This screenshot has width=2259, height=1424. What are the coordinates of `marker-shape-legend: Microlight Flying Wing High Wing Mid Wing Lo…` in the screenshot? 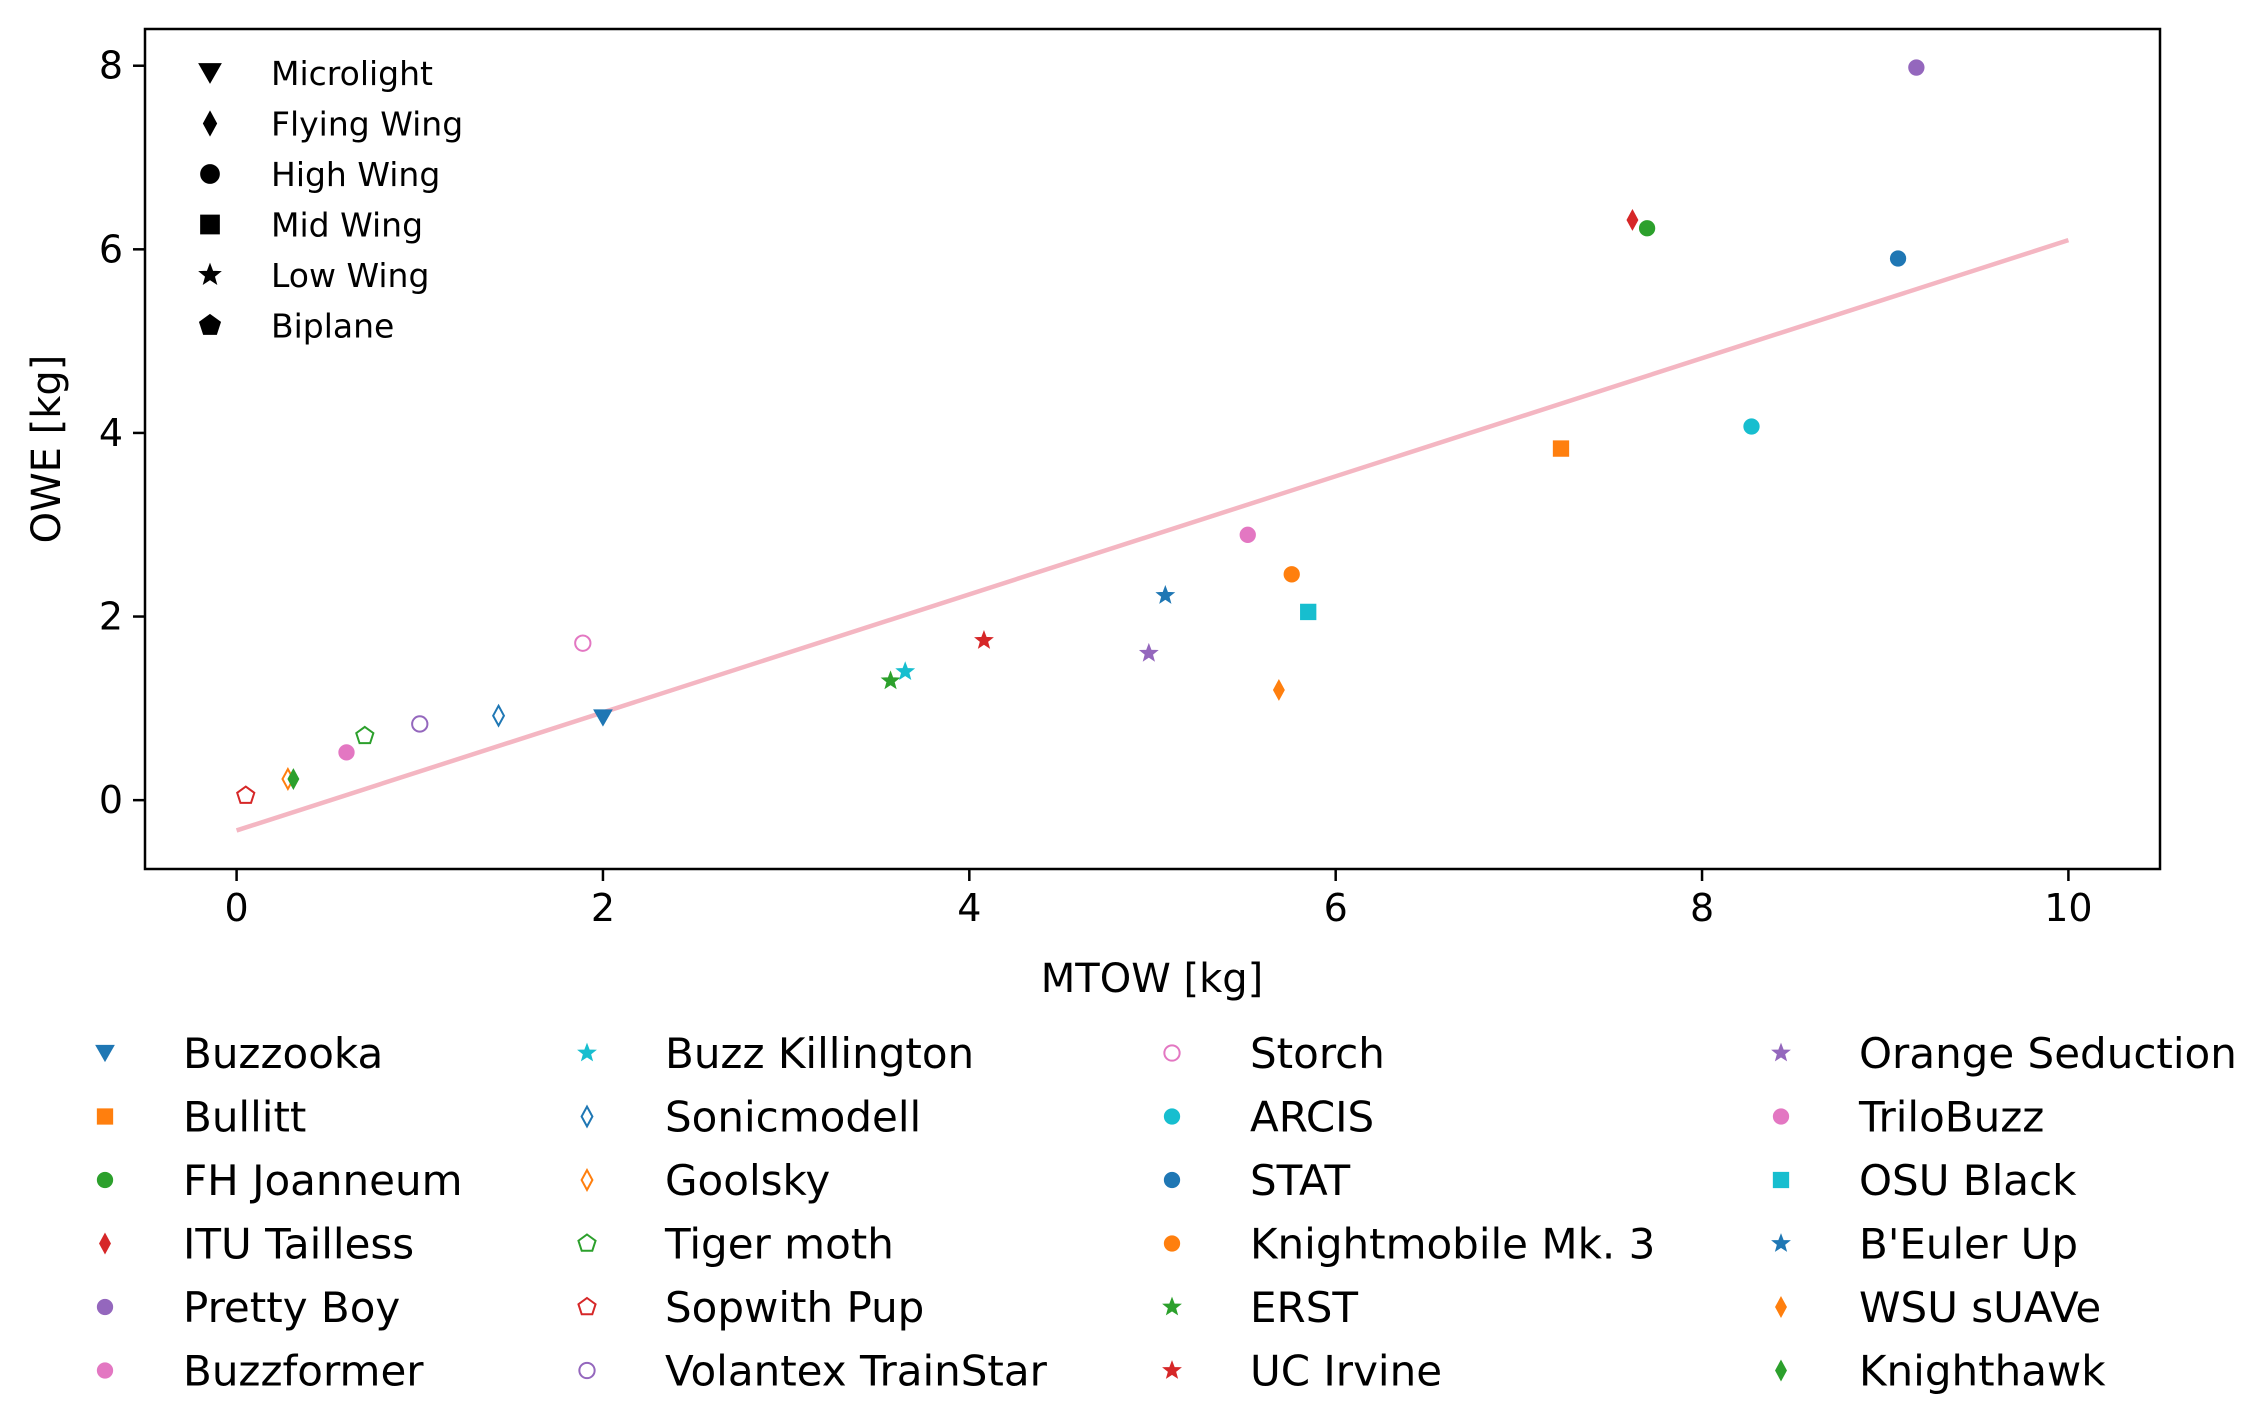 It's located at (330, 200).